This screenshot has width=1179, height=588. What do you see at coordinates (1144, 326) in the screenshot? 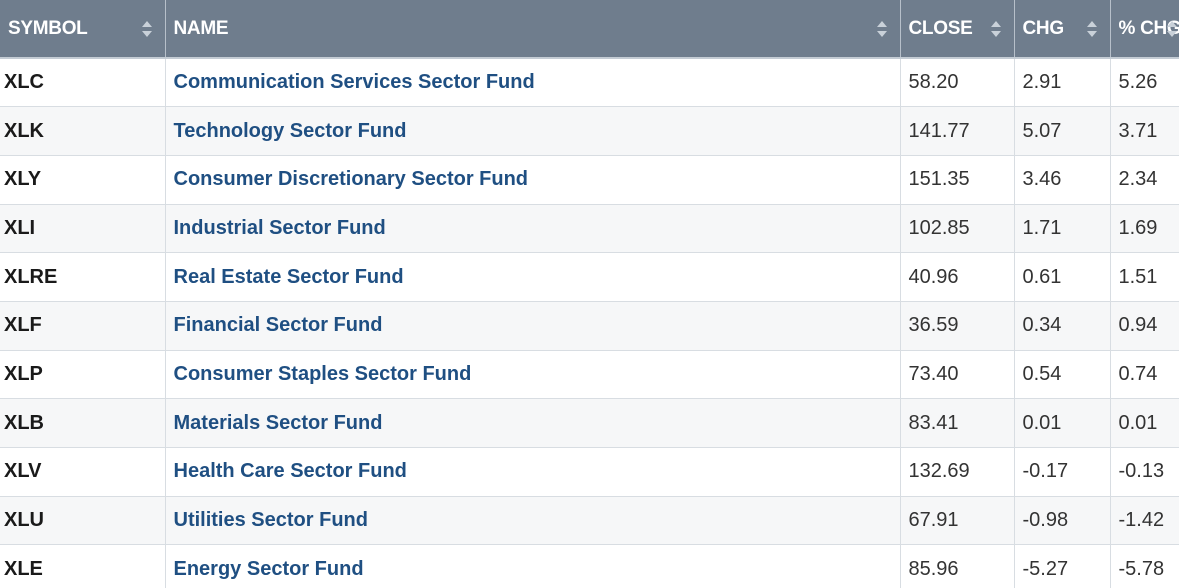
I see `pct-chg-cell: 0.94` at bounding box center [1144, 326].